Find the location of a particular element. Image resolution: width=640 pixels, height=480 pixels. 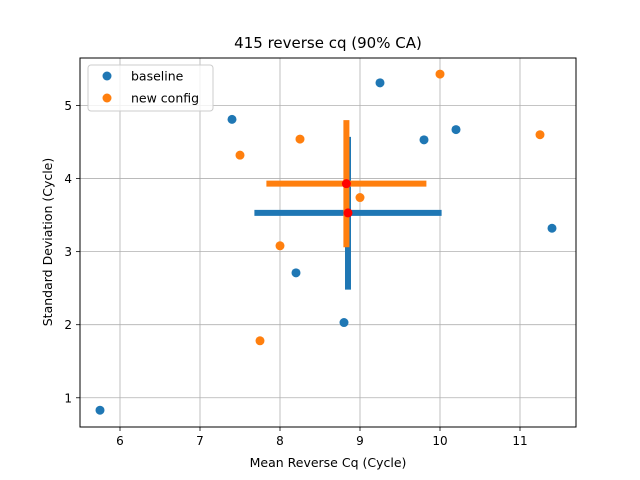

y-axis-ticks: 1 2 3 4 5 is located at coordinates (72, 252).